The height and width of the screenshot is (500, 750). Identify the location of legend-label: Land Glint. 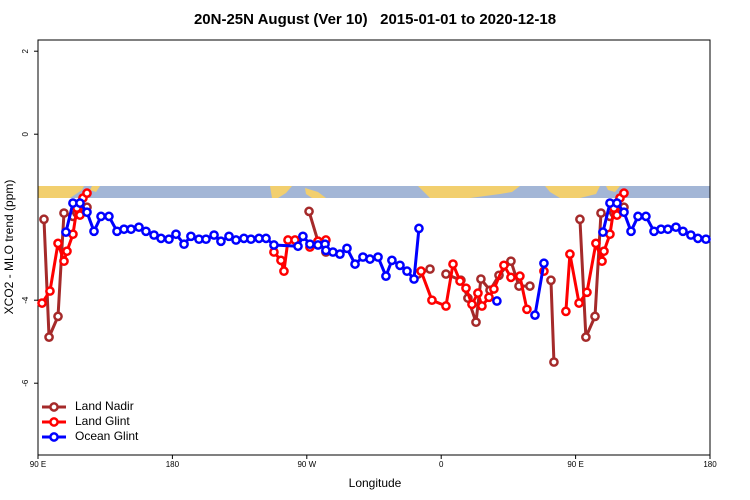
(102, 421).